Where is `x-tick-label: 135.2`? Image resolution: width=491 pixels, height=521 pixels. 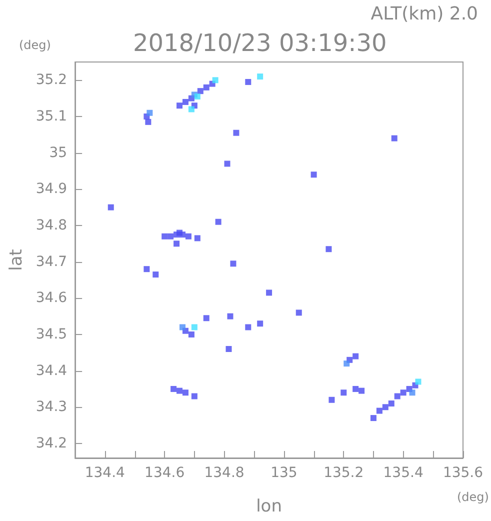 x-tick-label: 135.2 is located at coordinates (344, 473).